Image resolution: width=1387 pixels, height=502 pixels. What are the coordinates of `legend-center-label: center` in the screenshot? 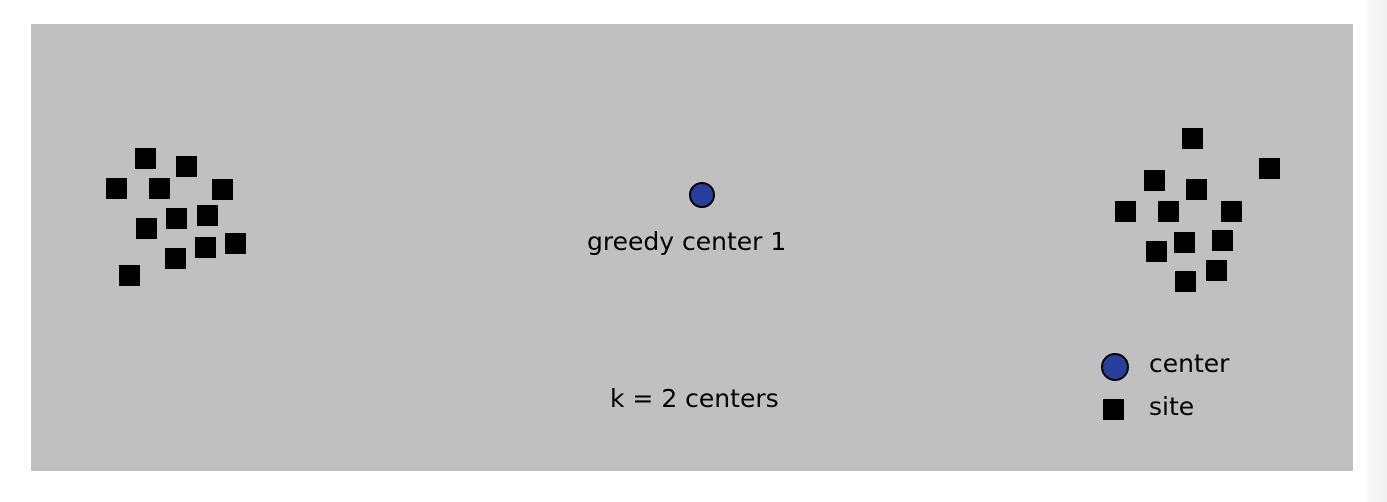 It's located at (1189, 363).